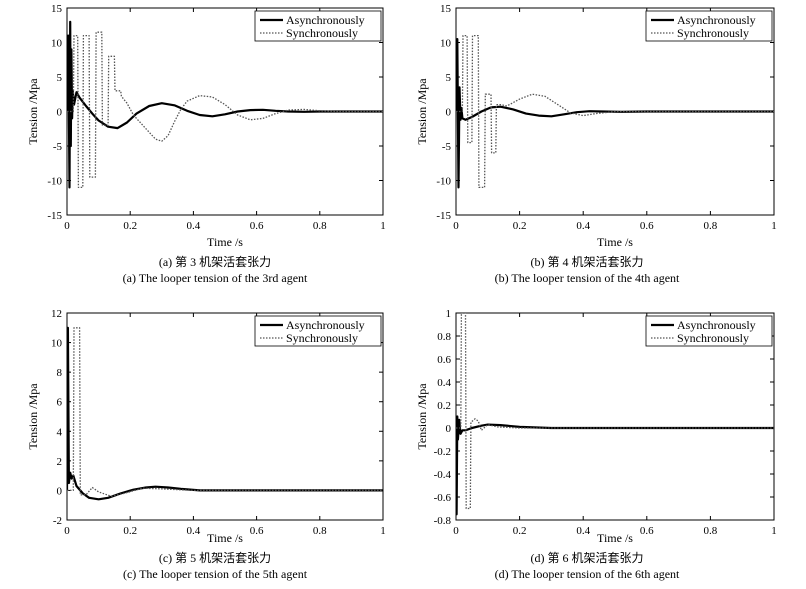 The height and width of the screenshot is (589, 806). I want to click on y-tick-label: -15, so click(443, 216).